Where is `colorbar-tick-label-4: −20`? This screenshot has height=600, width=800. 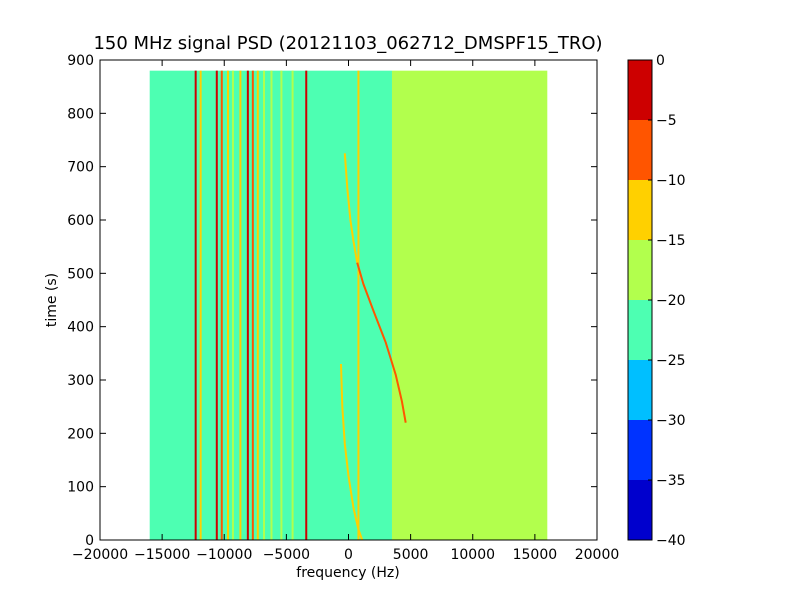
colorbar-tick-label-4: −20 is located at coordinates (671, 301).